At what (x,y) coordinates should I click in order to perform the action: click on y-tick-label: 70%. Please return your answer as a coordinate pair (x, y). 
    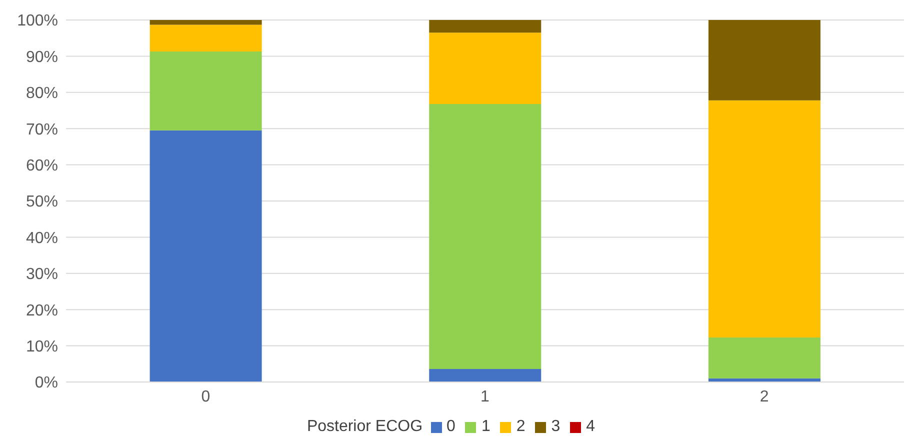
    Looking at the image, I should click on (42, 129).